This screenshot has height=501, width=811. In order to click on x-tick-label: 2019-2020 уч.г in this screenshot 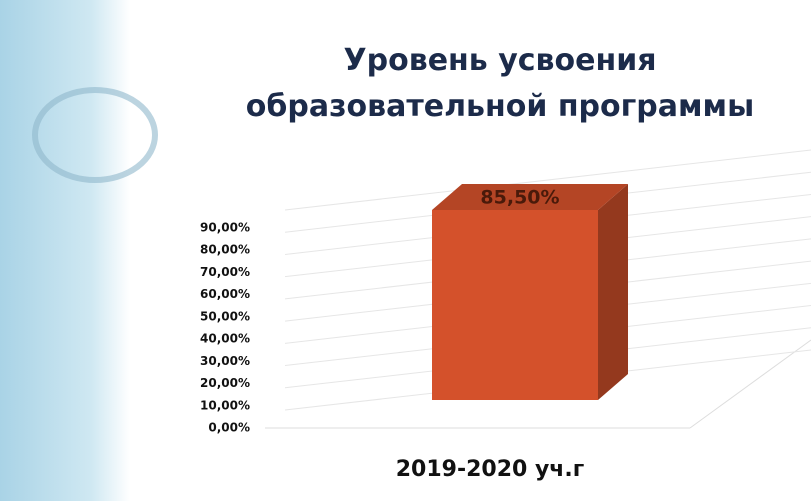, I will do `click(490, 469)`.